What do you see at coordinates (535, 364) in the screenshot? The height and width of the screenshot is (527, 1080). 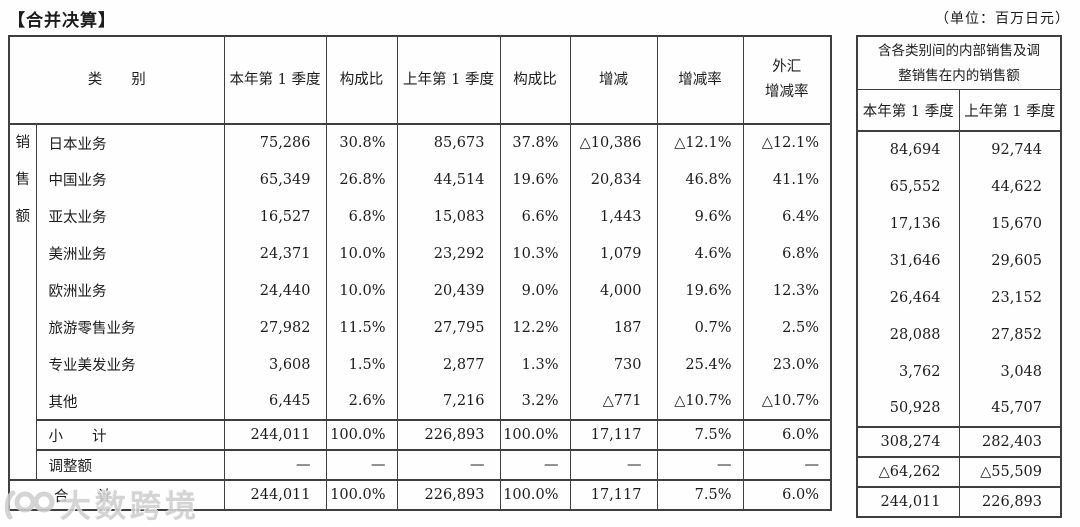 I see `value-cell: 1.3%` at bounding box center [535, 364].